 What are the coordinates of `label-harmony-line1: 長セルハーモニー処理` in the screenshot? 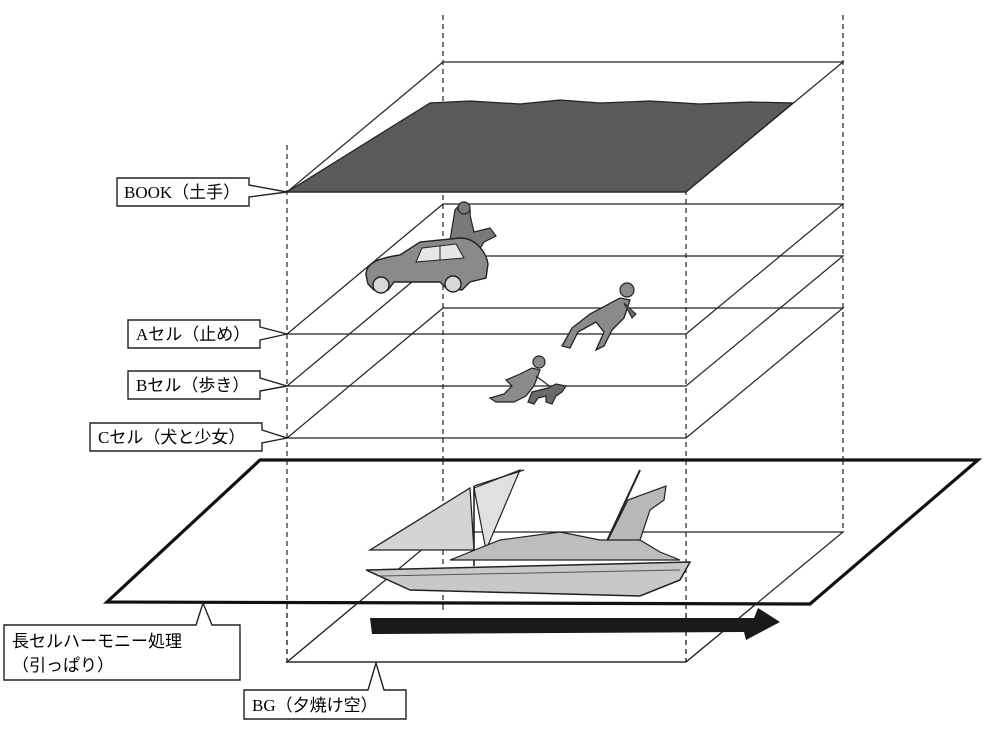 It's located at (97, 641).